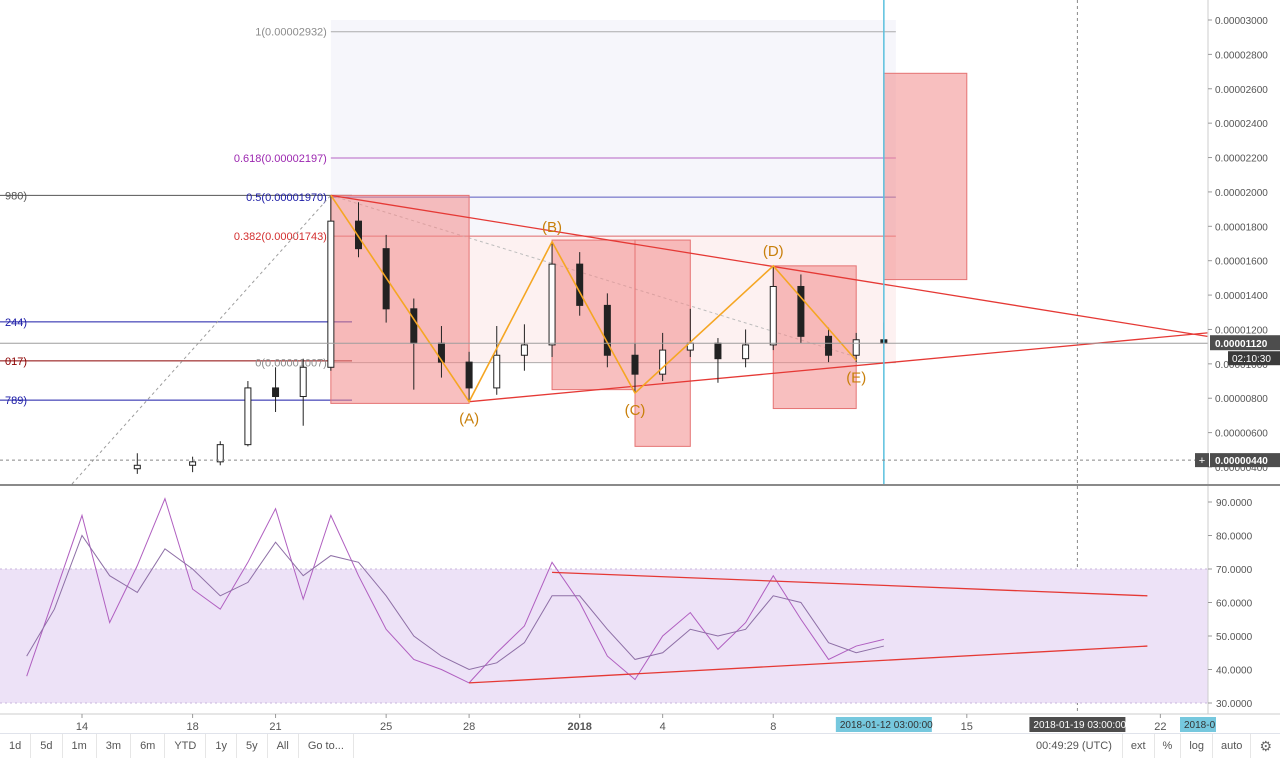 The height and width of the screenshot is (758, 1280). Describe the element at coordinates (1234, 671) in the screenshot. I see `rsi-tick-label: 40.0000` at that location.